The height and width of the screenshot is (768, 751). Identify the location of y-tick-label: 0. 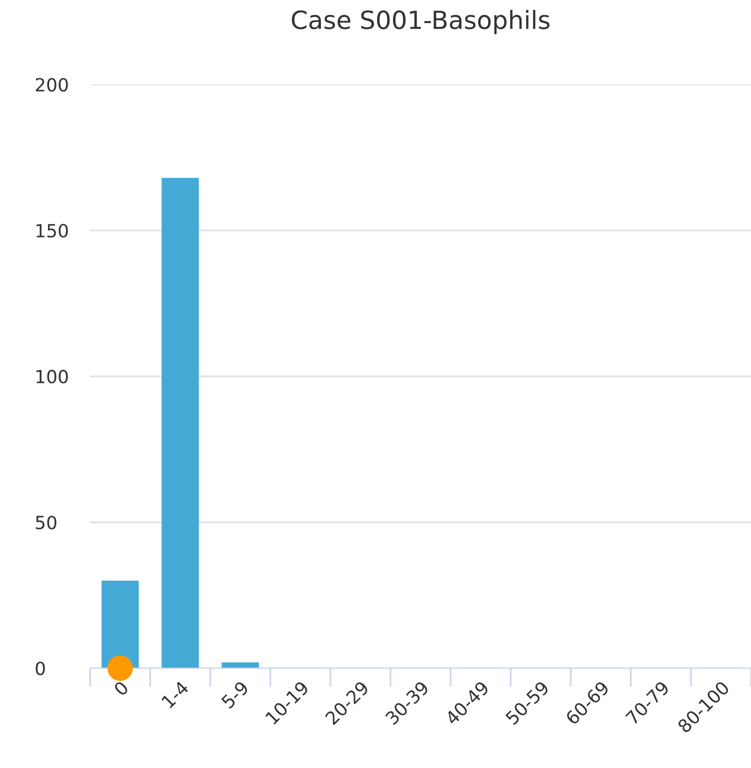
(40, 669).